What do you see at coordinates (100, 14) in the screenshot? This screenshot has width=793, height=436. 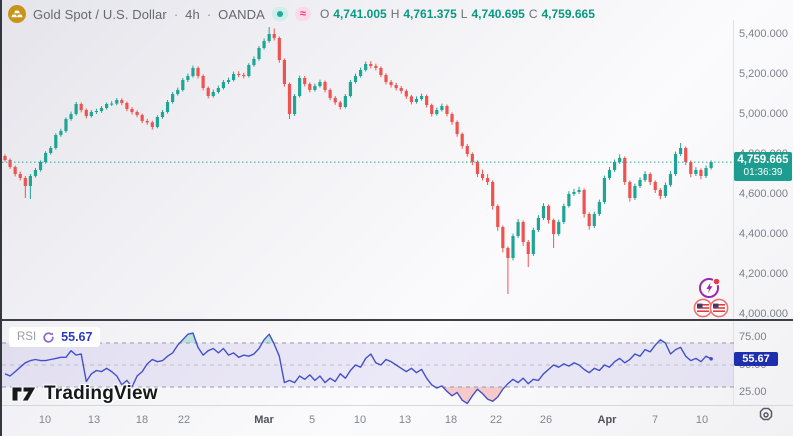 I see `symbol-title: Gold Spot / U.S. Dollar` at bounding box center [100, 14].